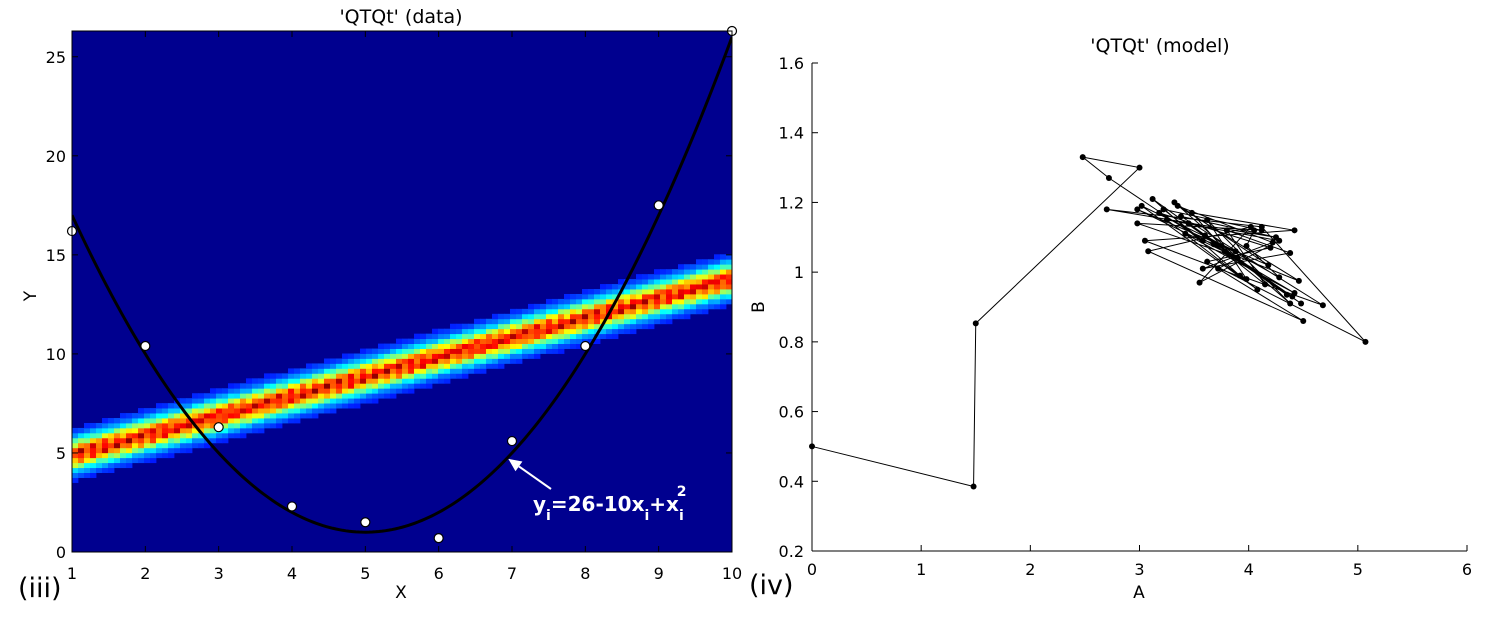 Image resolution: width=1495 pixels, height=625 pixels. Describe the element at coordinates (791, 551) in the screenshot. I see `y-tick-label: 0.2` at that location.